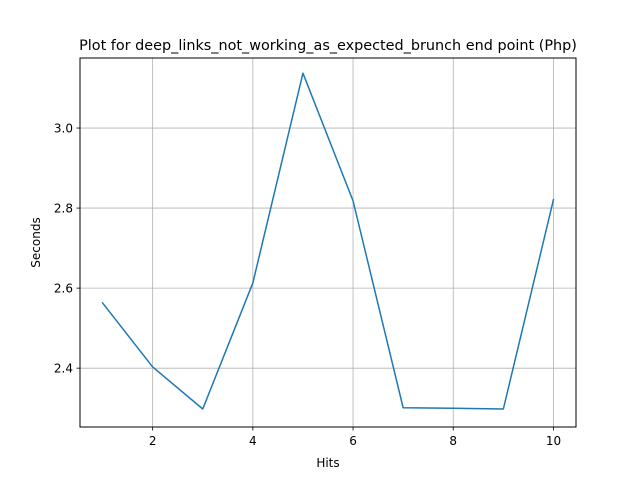 Image resolution: width=640 pixels, height=480 pixels. Describe the element at coordinates (36, 242) in the screenshot. I see `y-axis-label: Seconds` at that location.